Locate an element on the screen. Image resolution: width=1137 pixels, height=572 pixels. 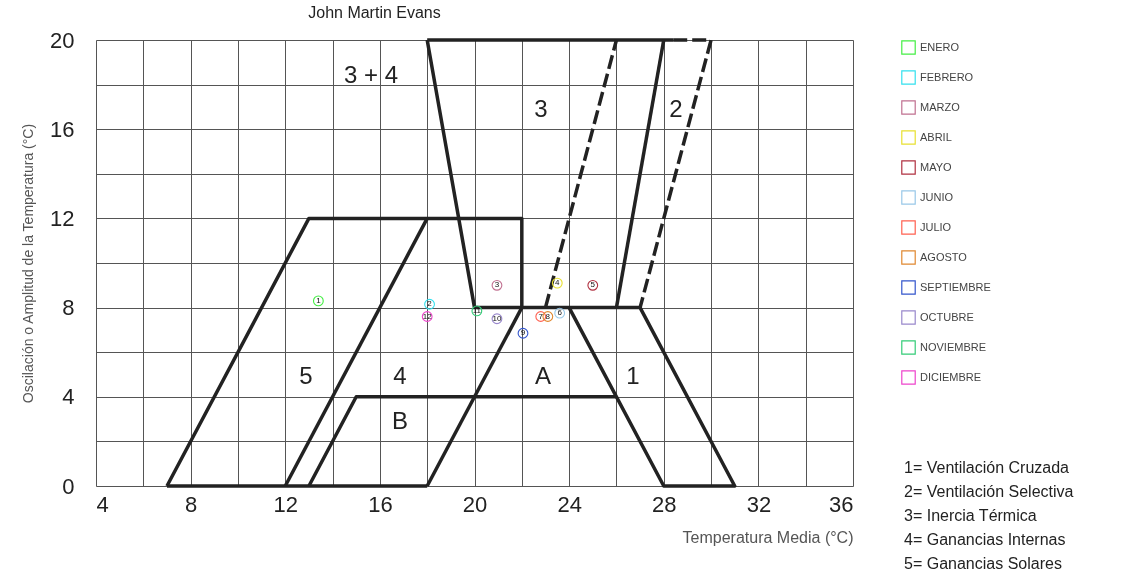
annotation: 10 is located at coordinates (497, 318).